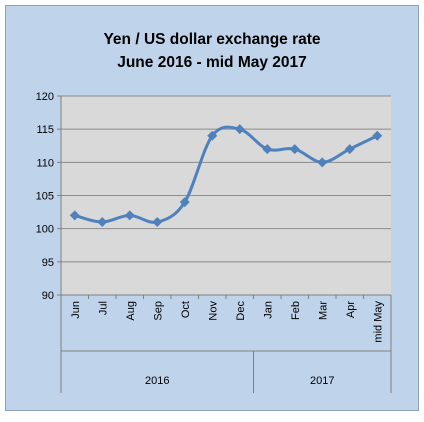  Describe the element at coordinates (103, 308) in the screenshot. I see `x-tick-label: Jul` at that location.